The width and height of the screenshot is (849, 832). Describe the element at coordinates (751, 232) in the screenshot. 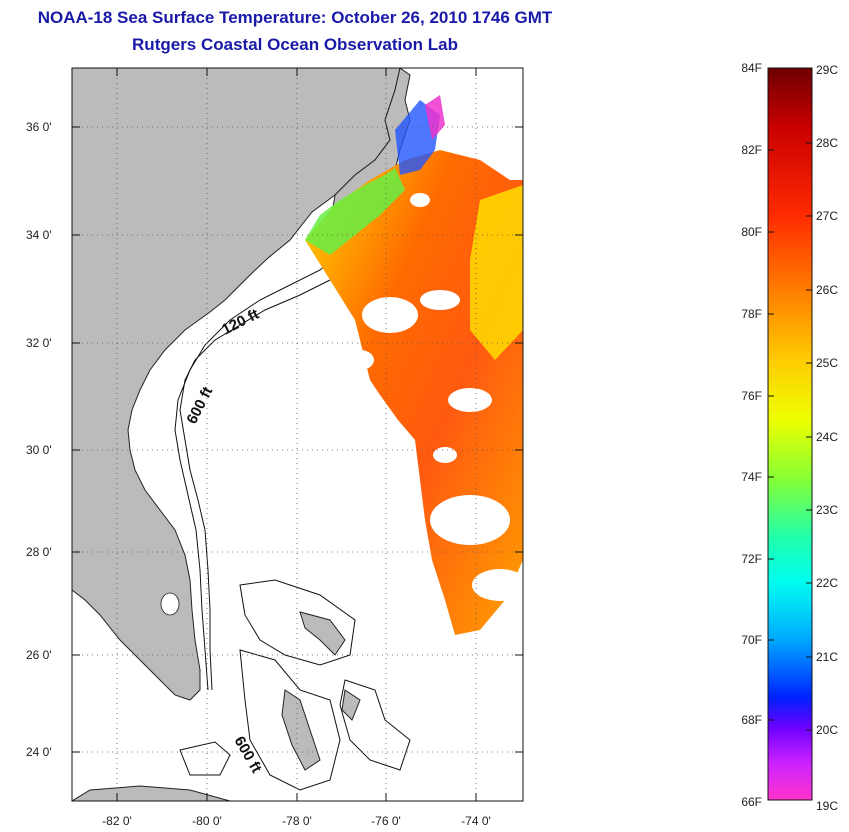

I see `cb-f-80: 80F` at that location.